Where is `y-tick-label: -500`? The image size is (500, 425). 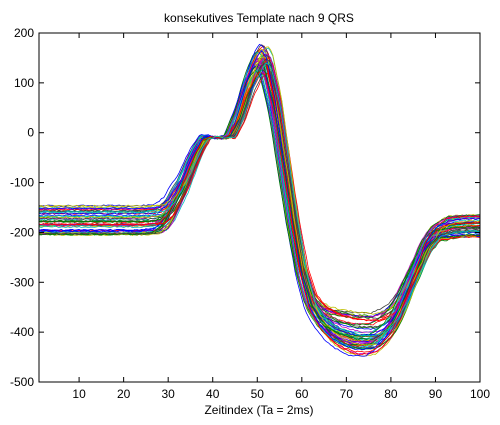 y-tick-label: -500 is located at coordinates (22, 382).